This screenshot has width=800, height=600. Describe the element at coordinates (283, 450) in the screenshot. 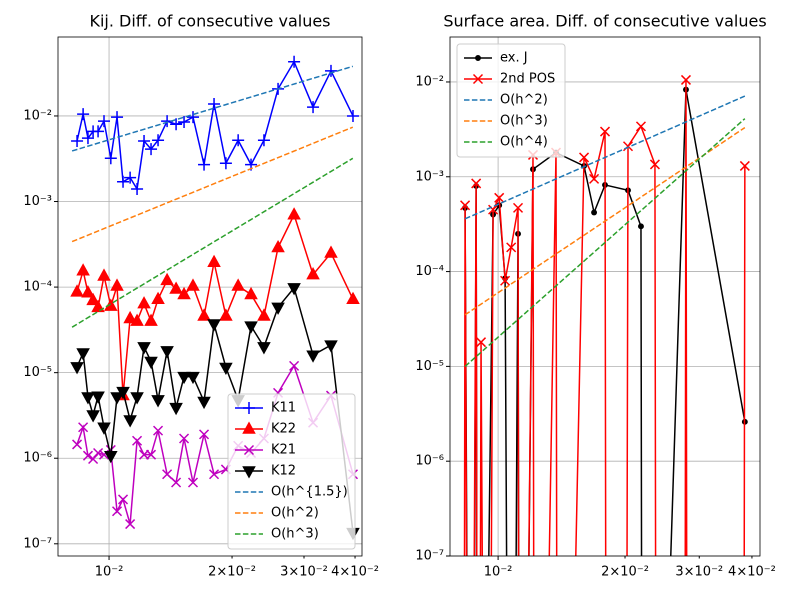

I see `legend-label: K21` at that location.